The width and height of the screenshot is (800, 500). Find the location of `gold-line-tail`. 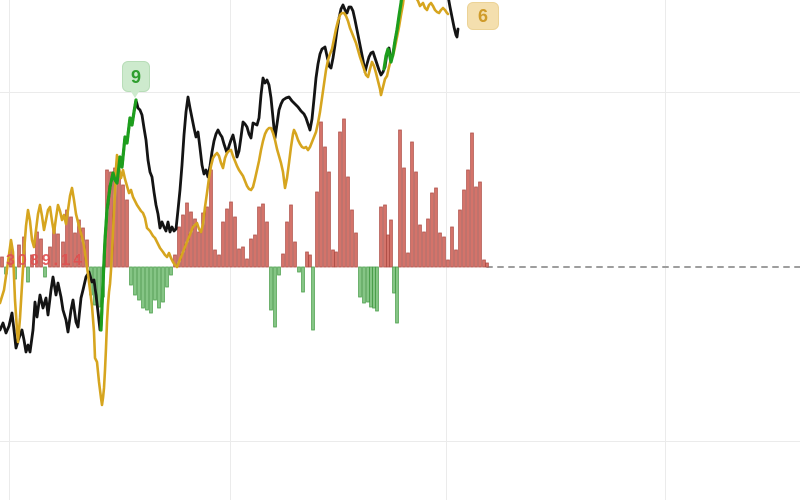

gold-line-tail is located at coordinates (432, 8).